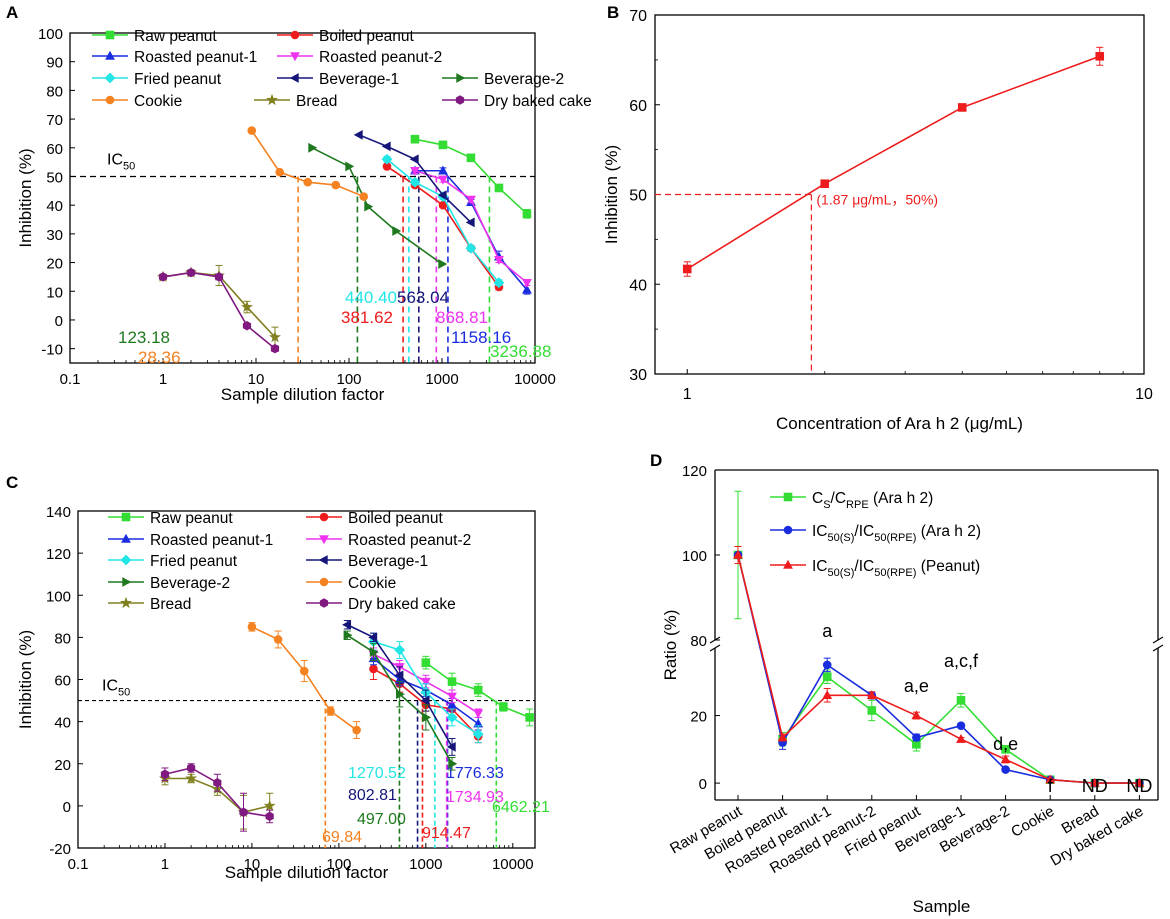 The image size is (1170, 919). Describe the element at coordinates (703, 784) in the screenshot. I see `y-tick-label: 0` at that location.